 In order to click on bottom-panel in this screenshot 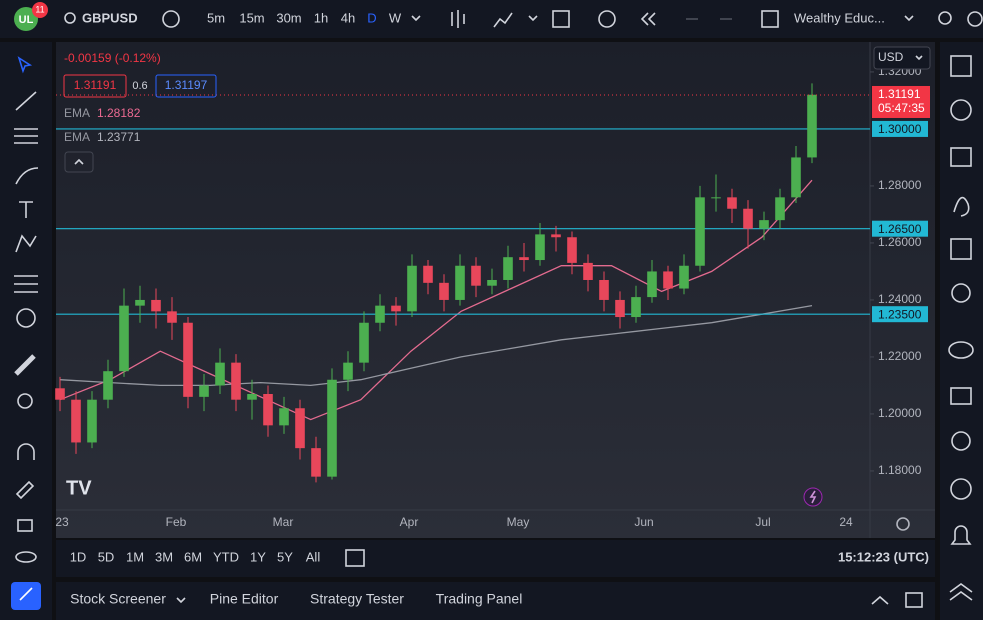, I will do `click(495, 601)`.